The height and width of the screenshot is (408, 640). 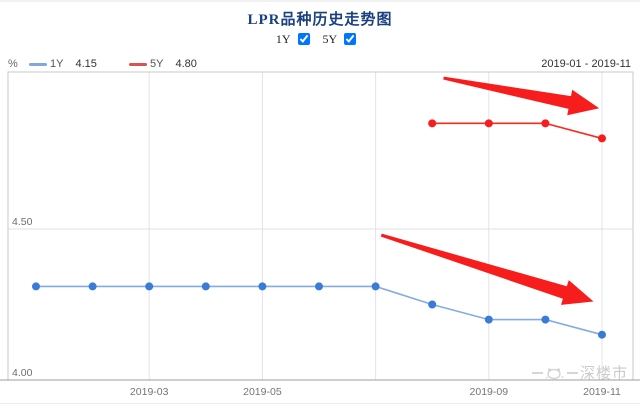 I want to click on legend-item-5y: 5Y 4.80, so click(x=163, y=64).